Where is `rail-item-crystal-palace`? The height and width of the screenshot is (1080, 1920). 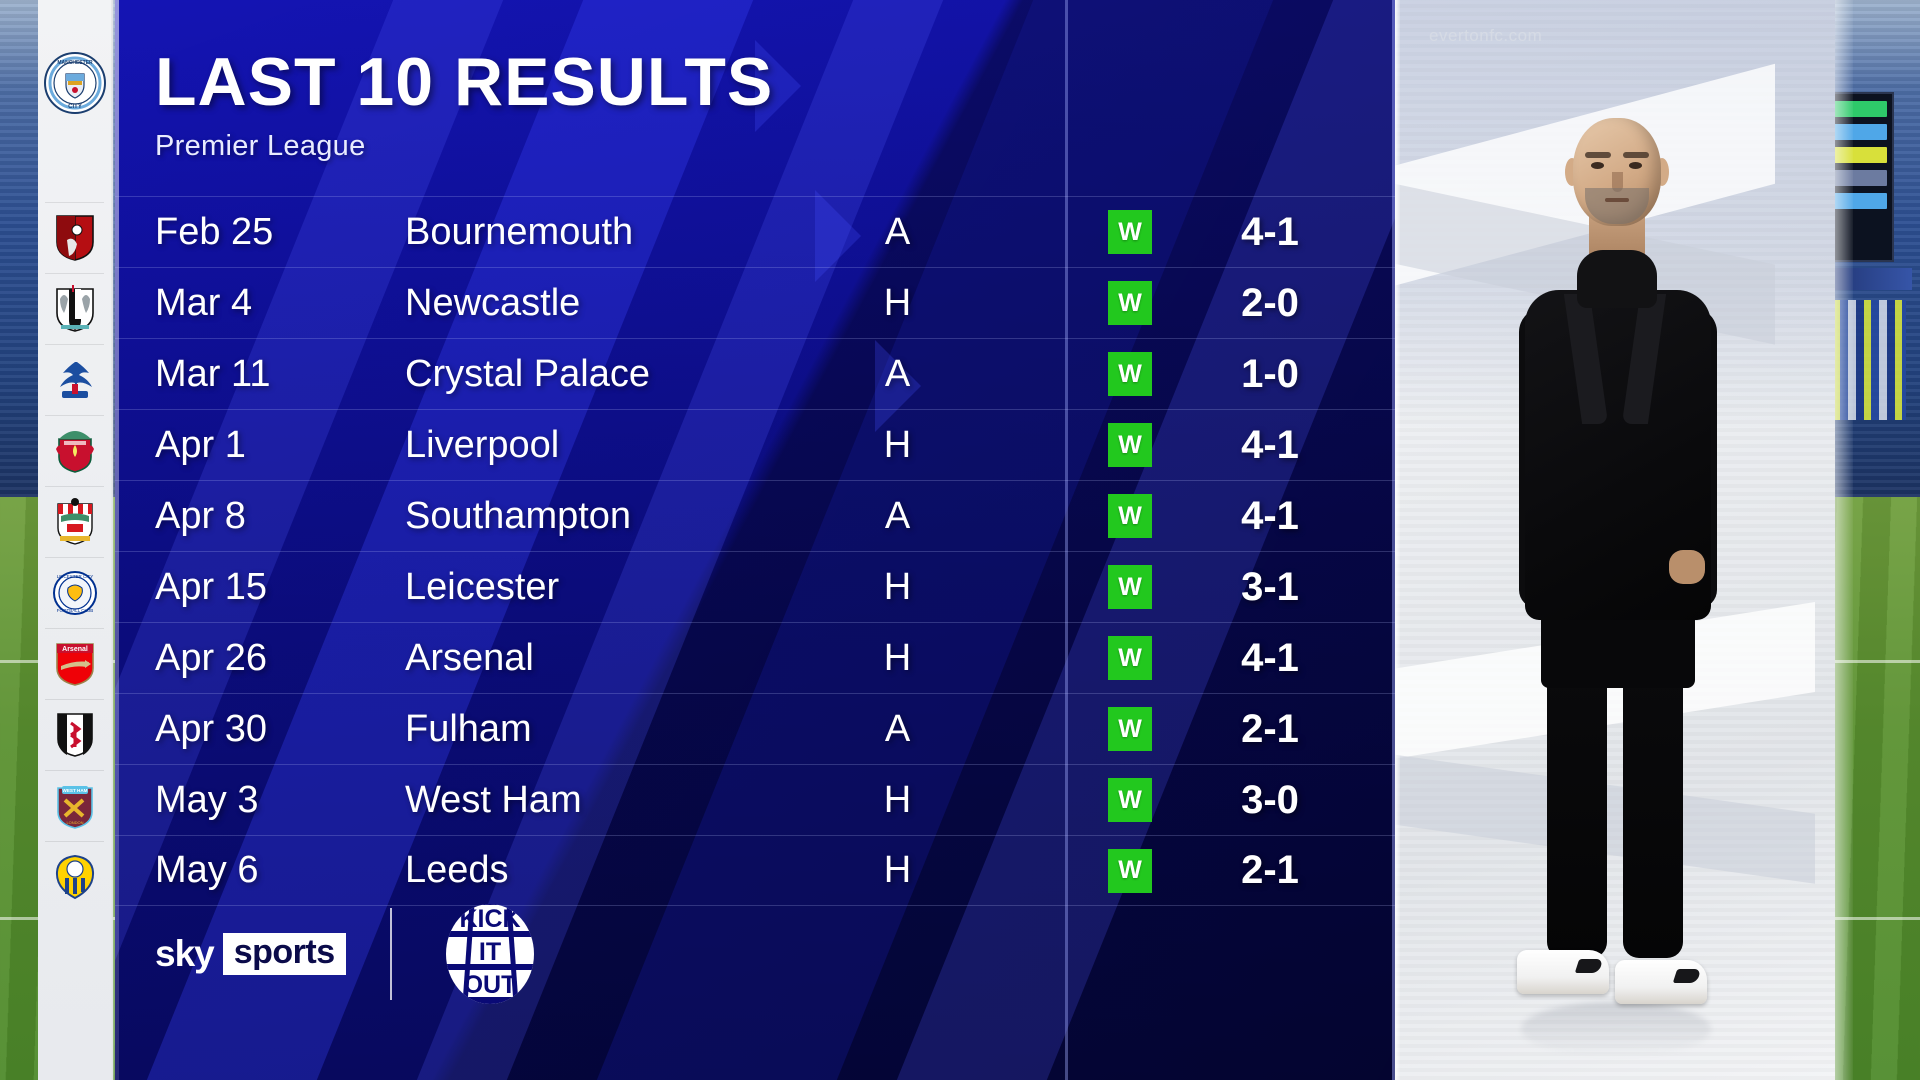
rail-item-crystal-palace is located at coordinates (74, 379).